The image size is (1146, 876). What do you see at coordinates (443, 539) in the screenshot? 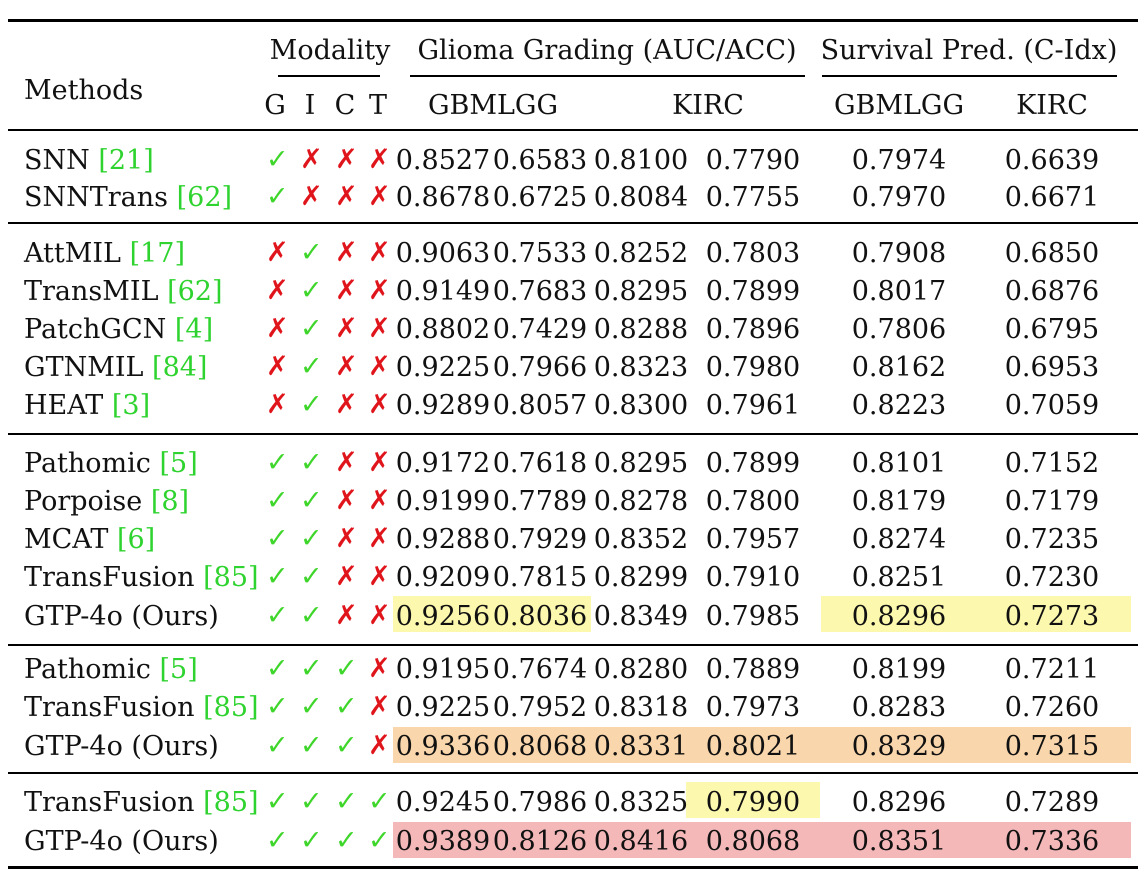
I see `value-cell: 0.9288` at bounding box center [443, 539].